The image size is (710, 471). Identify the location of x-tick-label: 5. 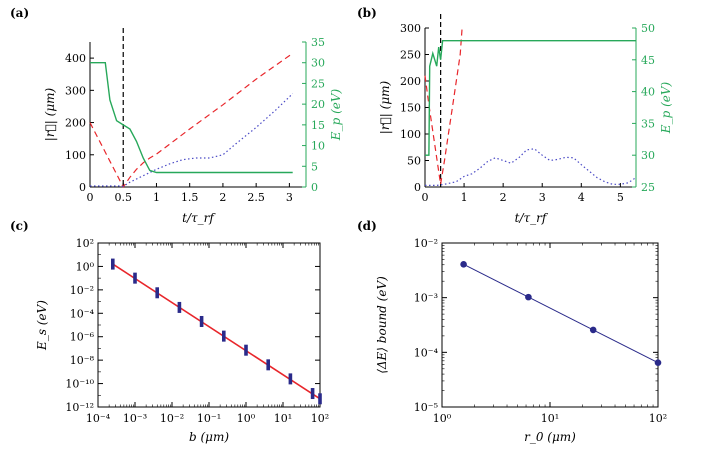
(620, 197).